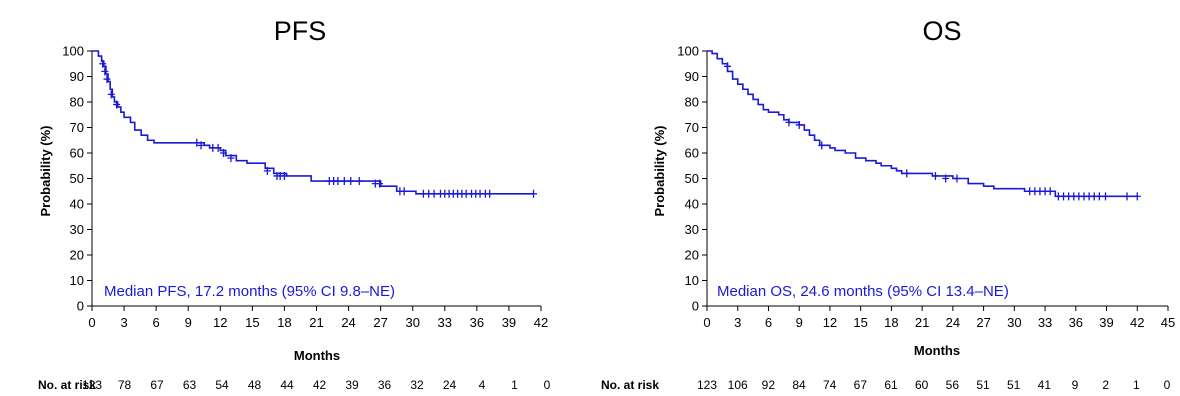 This screenshot has width=1180, height=396. I want to click on os-risk-value: 61, so click(891, 385).